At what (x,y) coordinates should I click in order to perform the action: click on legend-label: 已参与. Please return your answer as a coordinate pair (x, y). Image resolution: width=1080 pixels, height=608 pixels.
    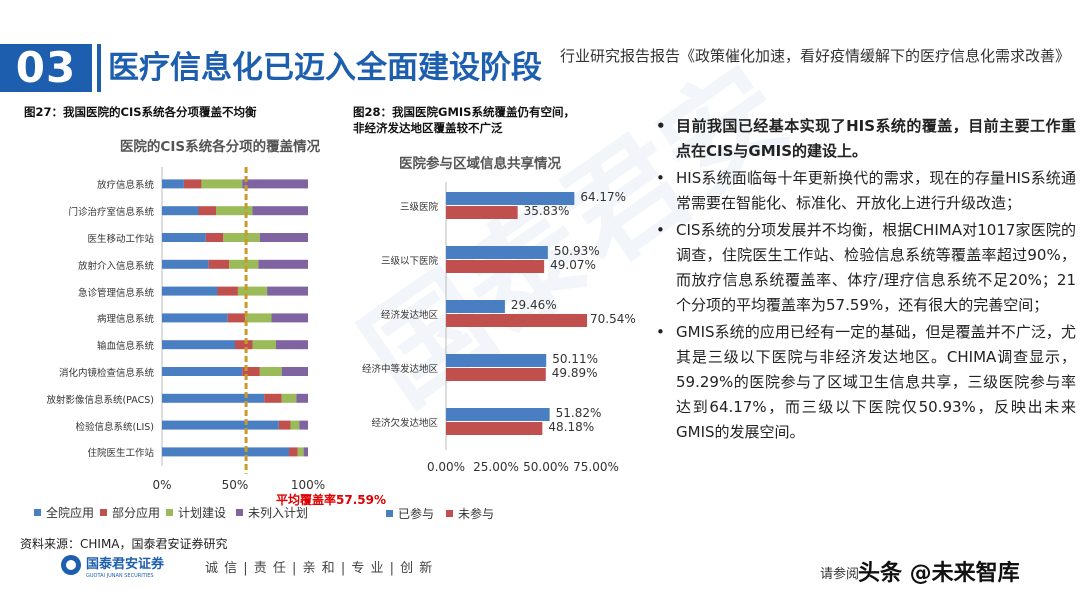
    Looking at the image, I should click on (416, 514).